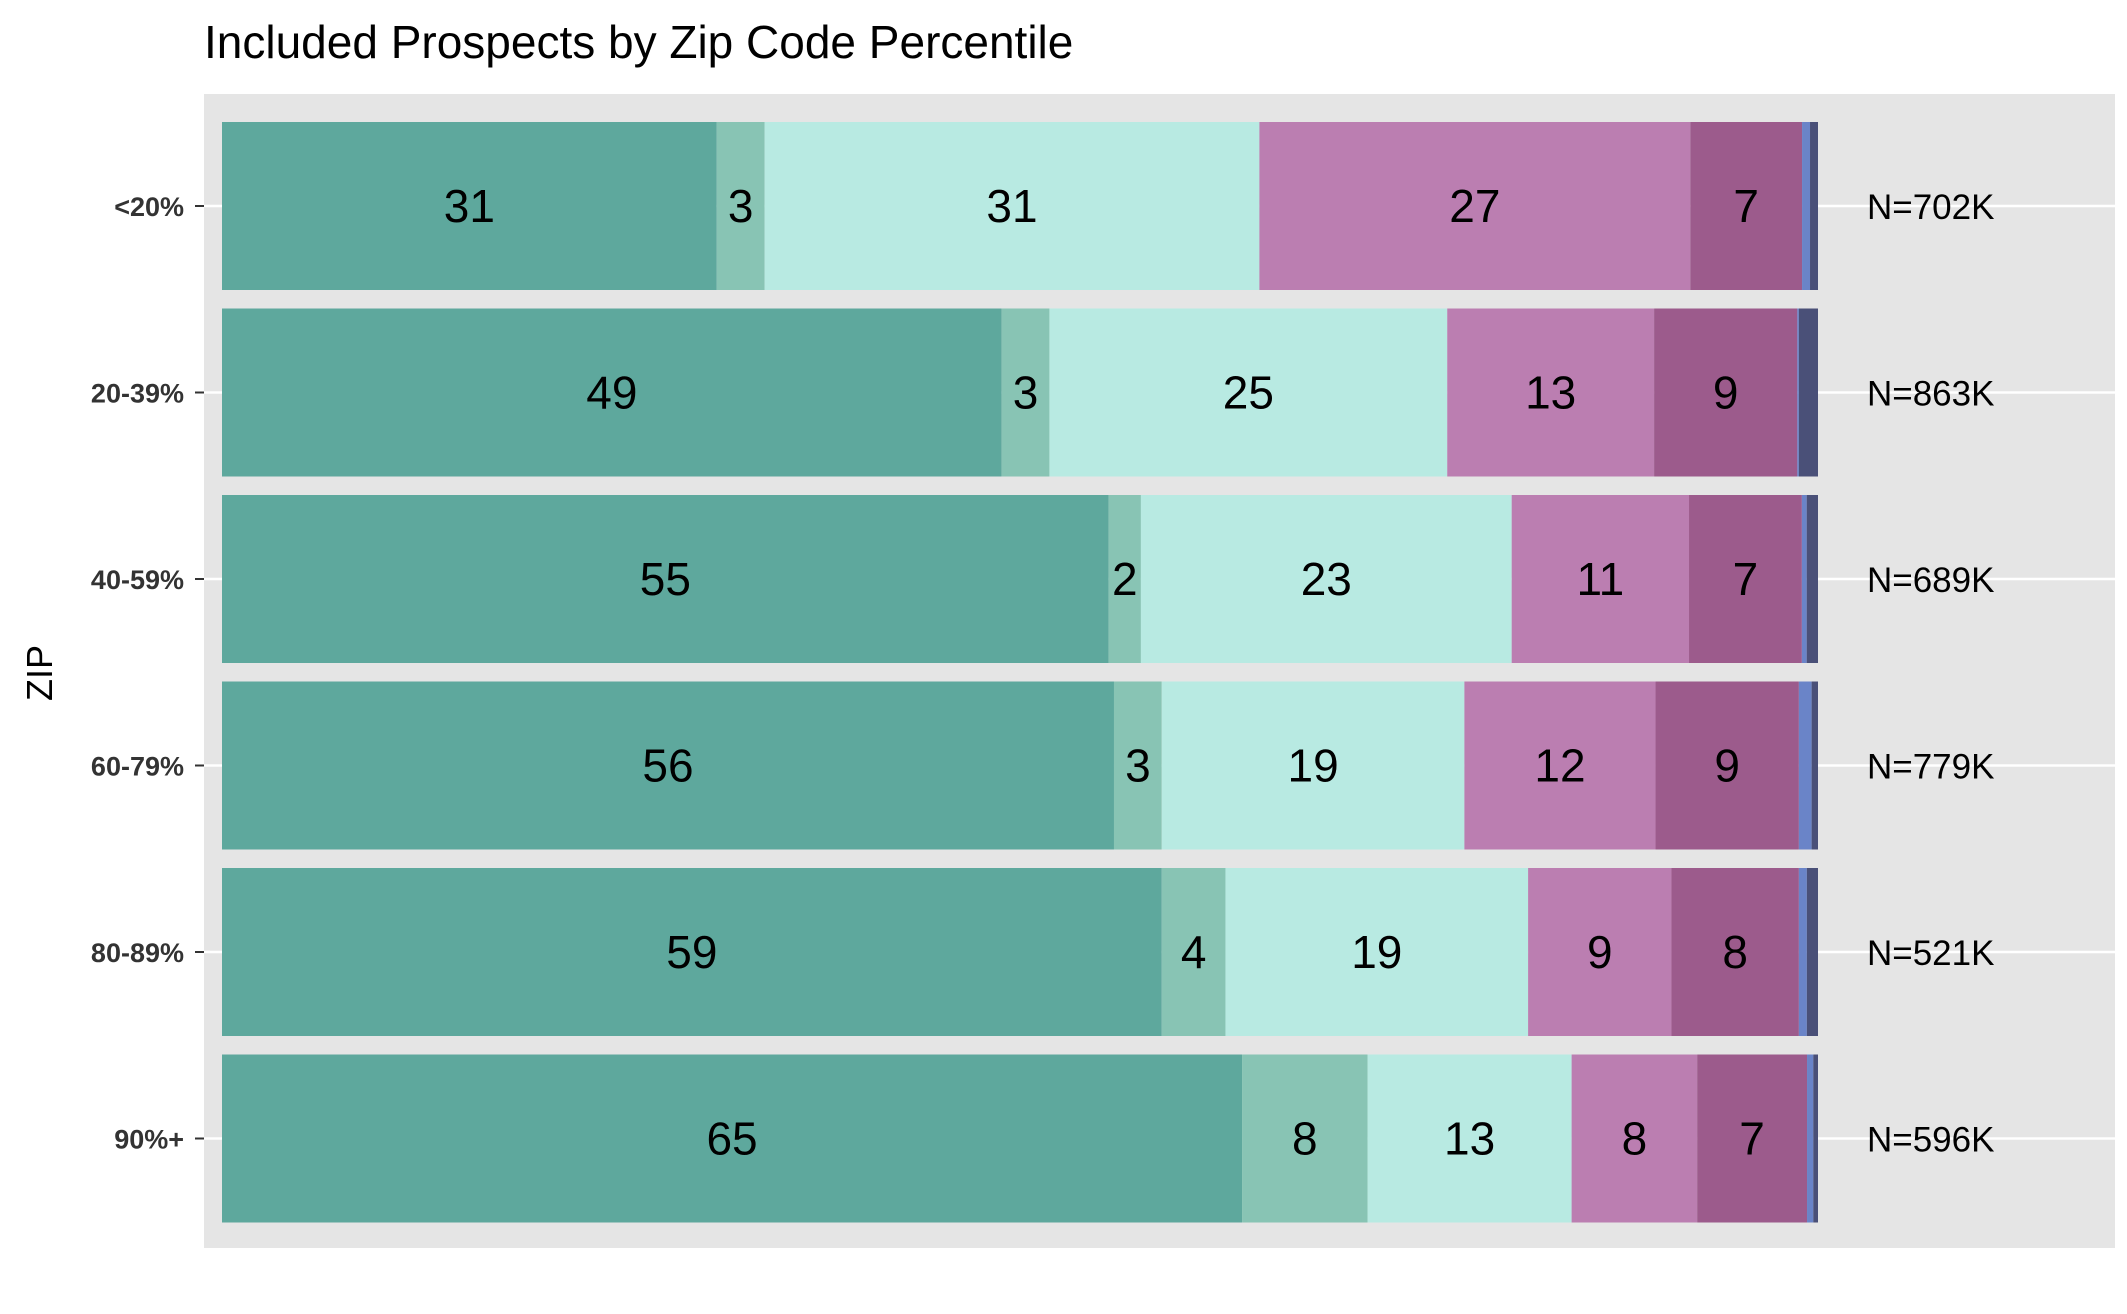  I want to click on data-label: 55, so click(665, 579).